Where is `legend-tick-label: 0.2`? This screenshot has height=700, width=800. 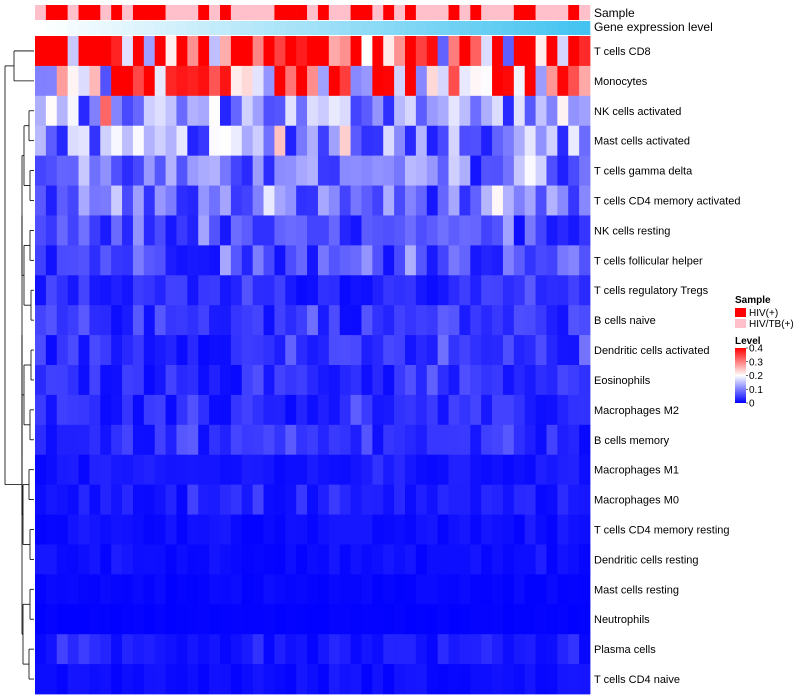 legend-tick-label: 0.2 is located at coordinates (756, 376).